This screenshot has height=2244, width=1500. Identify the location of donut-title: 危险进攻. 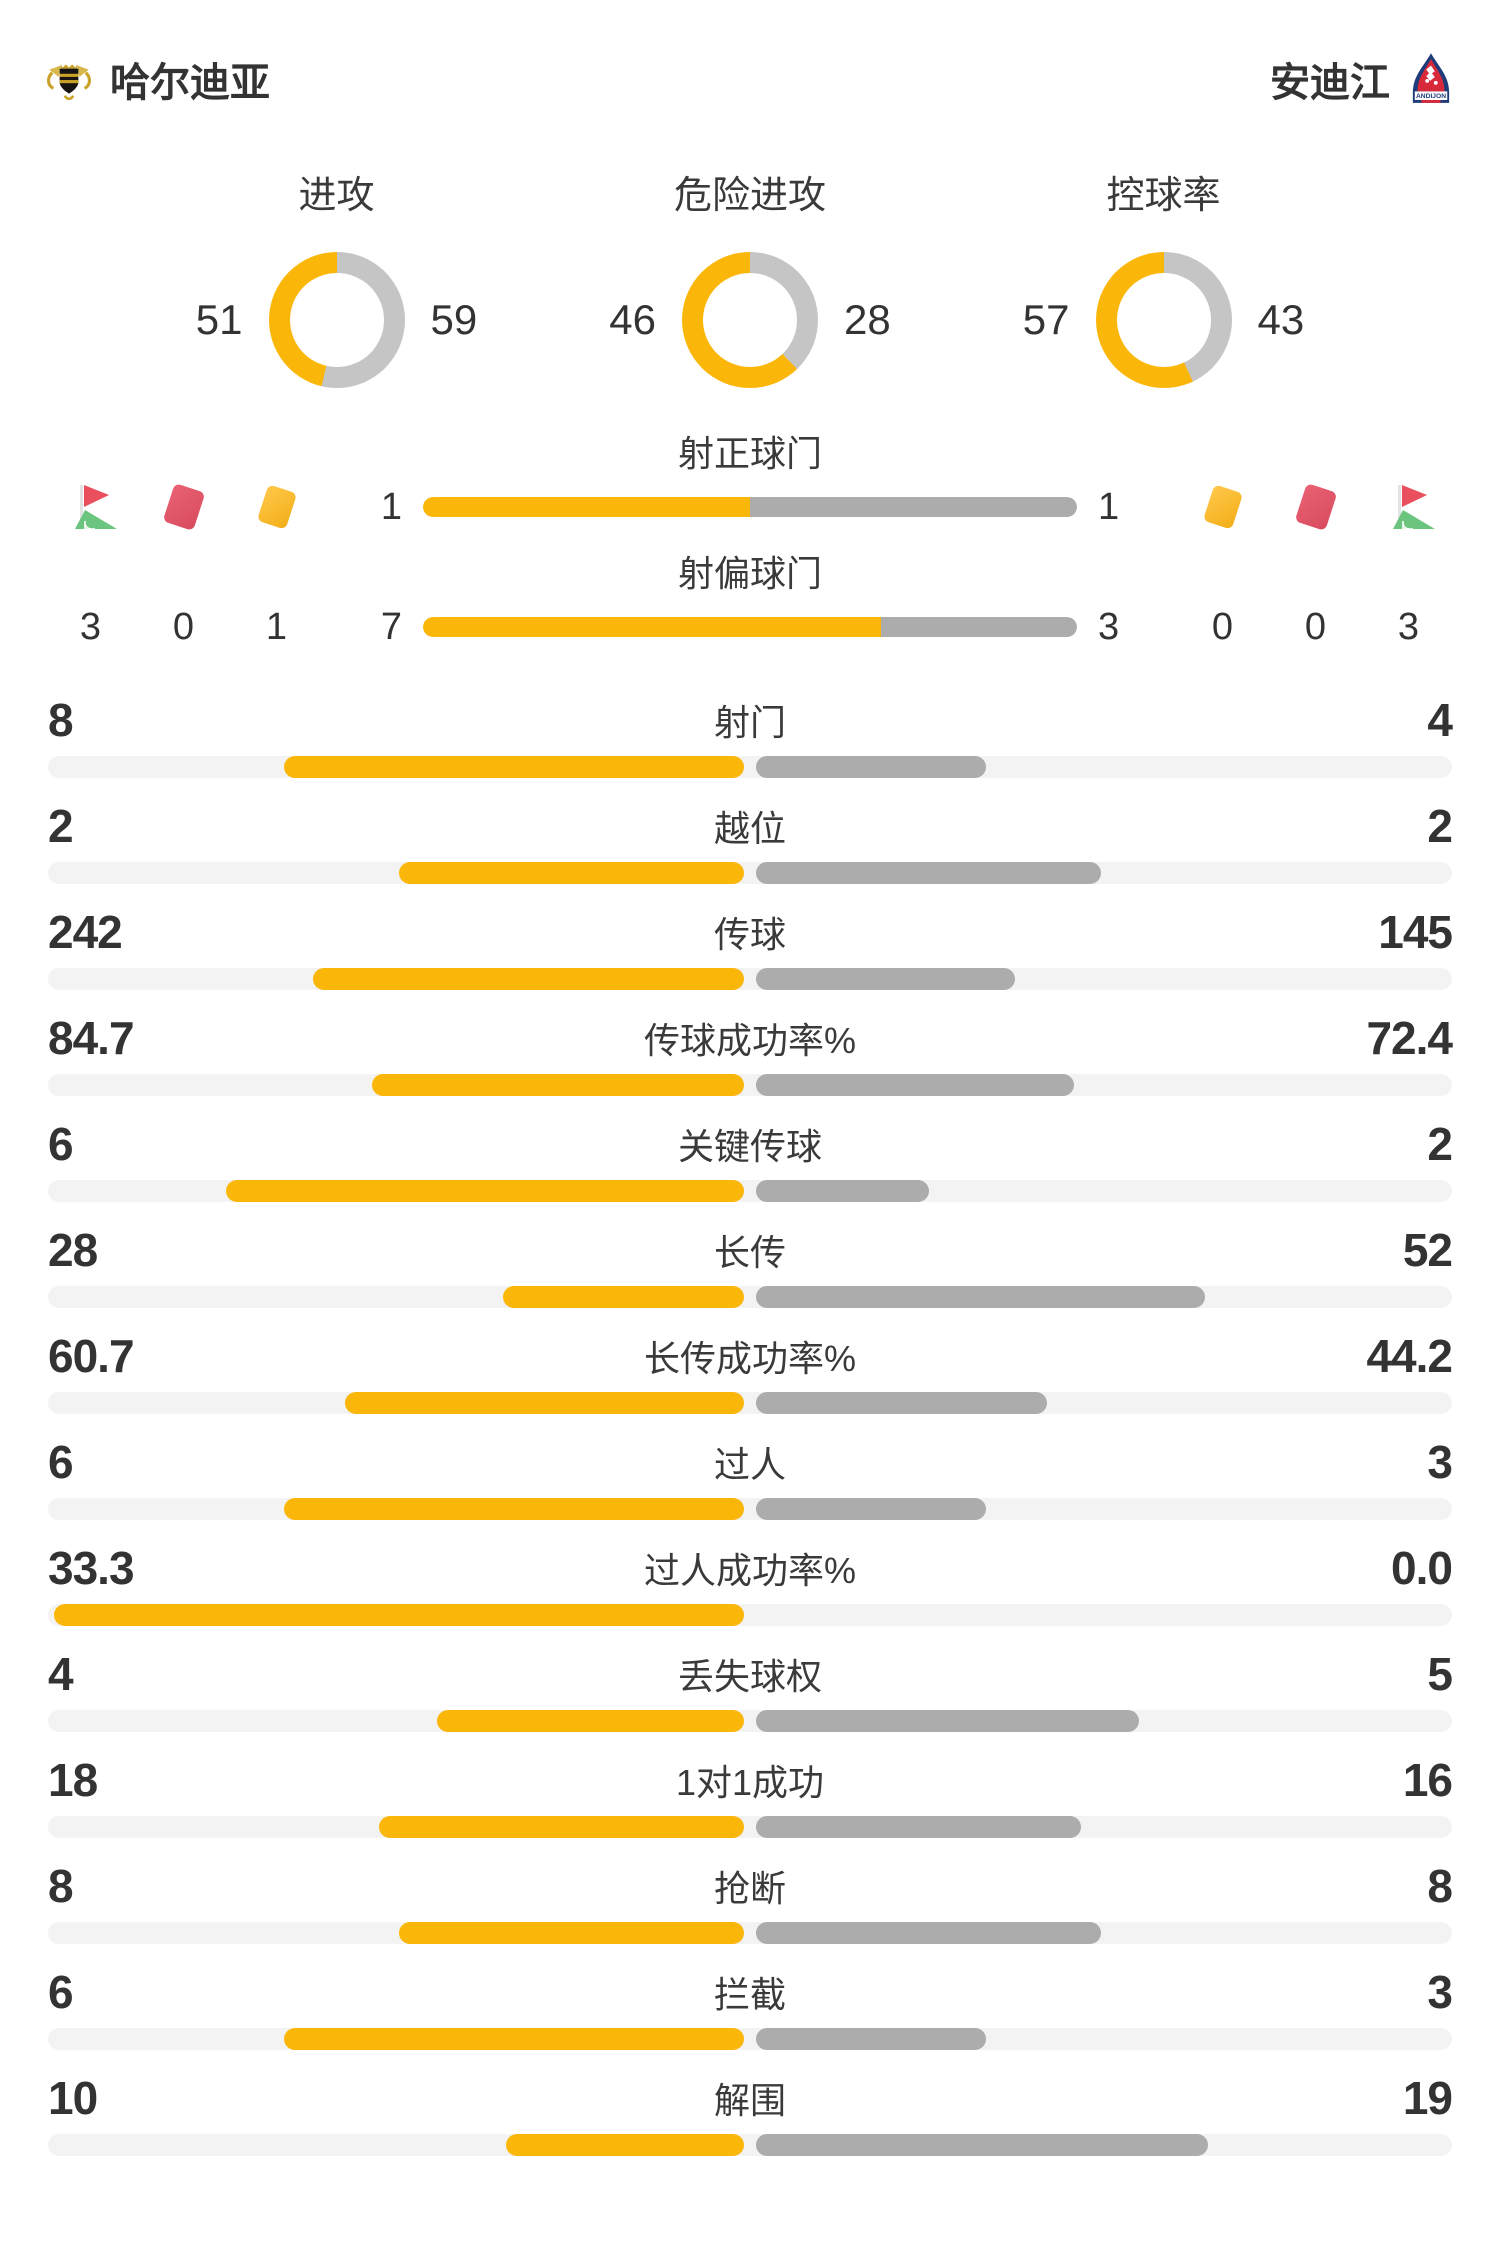
(749, 196).